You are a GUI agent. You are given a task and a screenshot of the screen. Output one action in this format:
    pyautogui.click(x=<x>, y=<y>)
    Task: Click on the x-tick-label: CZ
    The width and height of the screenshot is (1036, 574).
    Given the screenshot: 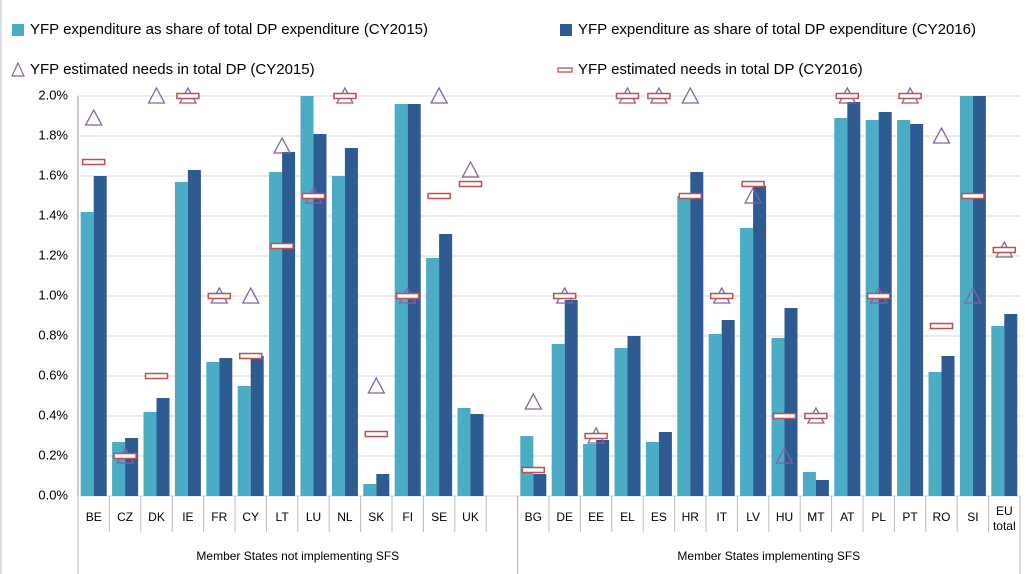 What is the action you would take?
    pyautogui.click(x=125, y=517)
    